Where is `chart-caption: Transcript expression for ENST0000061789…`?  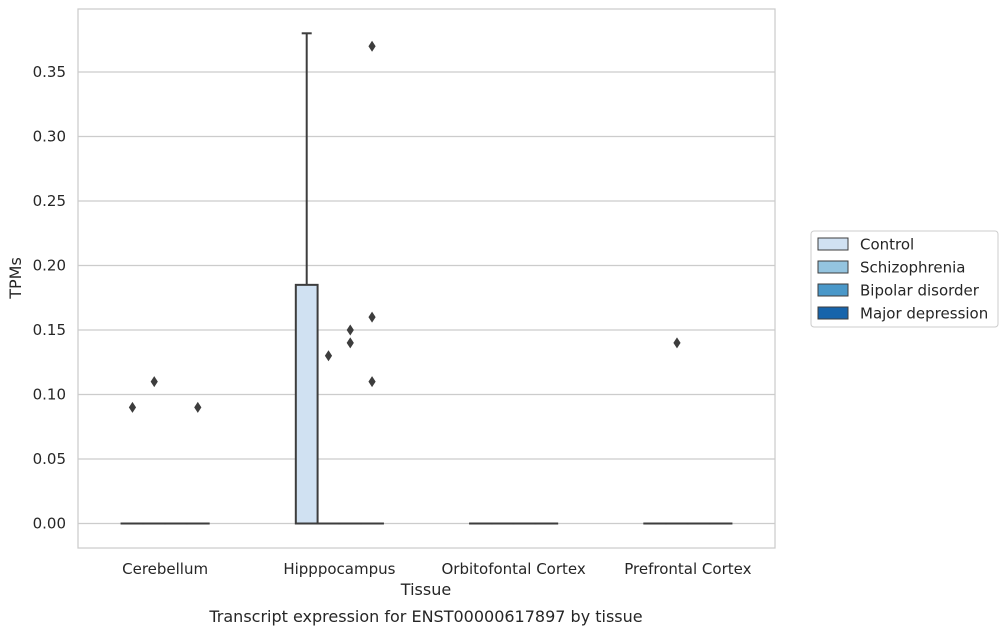 chart-caption: Transcript expression for ENST0000061789… is located at coordinates (425, 616).